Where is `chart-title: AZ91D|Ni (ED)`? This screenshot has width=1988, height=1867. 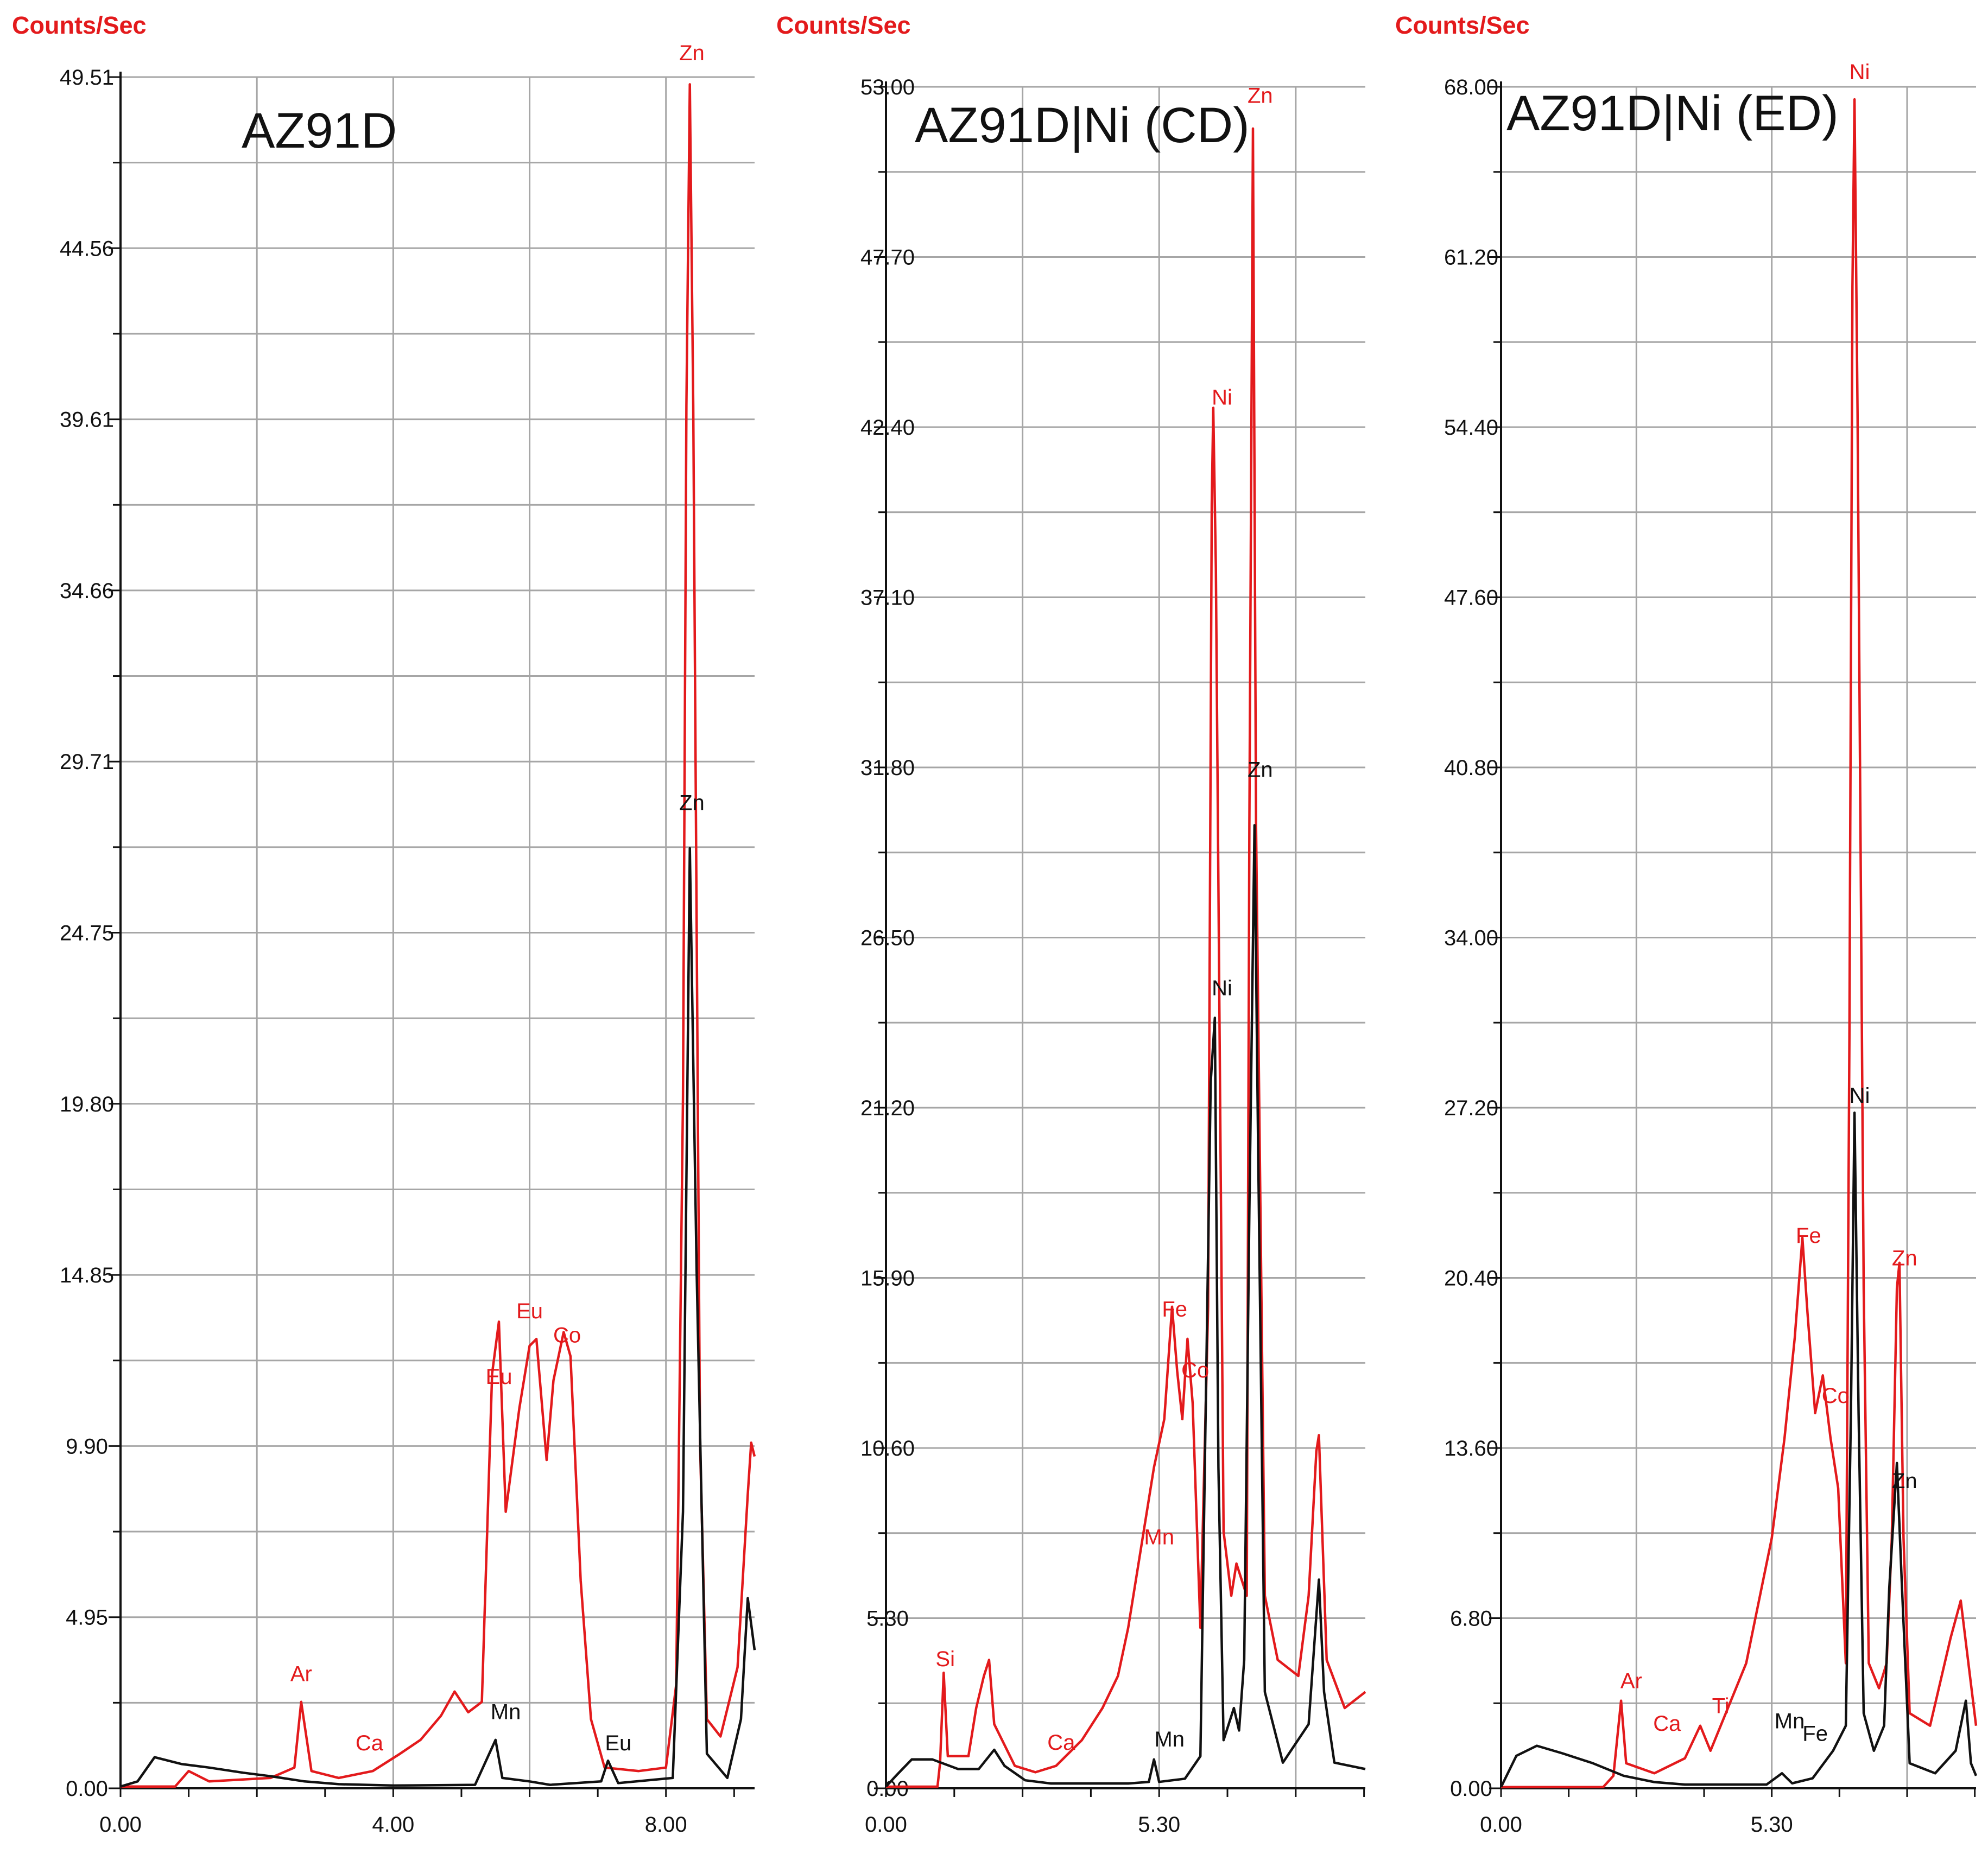
chart-title: AZ91D|Ni (ED) is located at coordinates (1672, 113).